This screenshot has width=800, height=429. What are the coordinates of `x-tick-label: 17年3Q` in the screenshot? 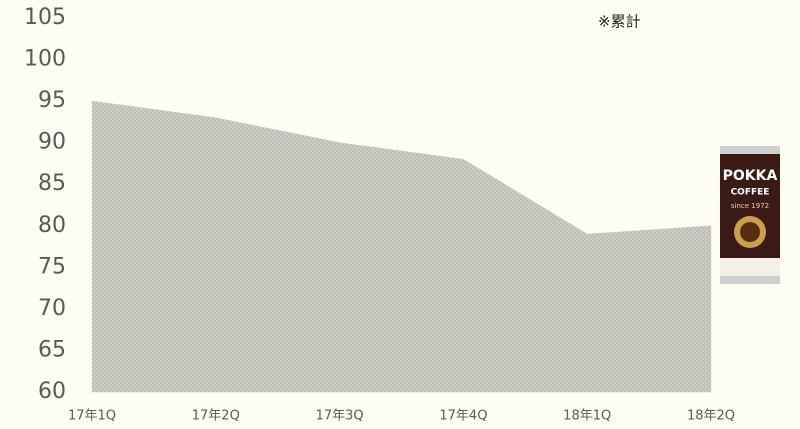 It's located at (340, 416).